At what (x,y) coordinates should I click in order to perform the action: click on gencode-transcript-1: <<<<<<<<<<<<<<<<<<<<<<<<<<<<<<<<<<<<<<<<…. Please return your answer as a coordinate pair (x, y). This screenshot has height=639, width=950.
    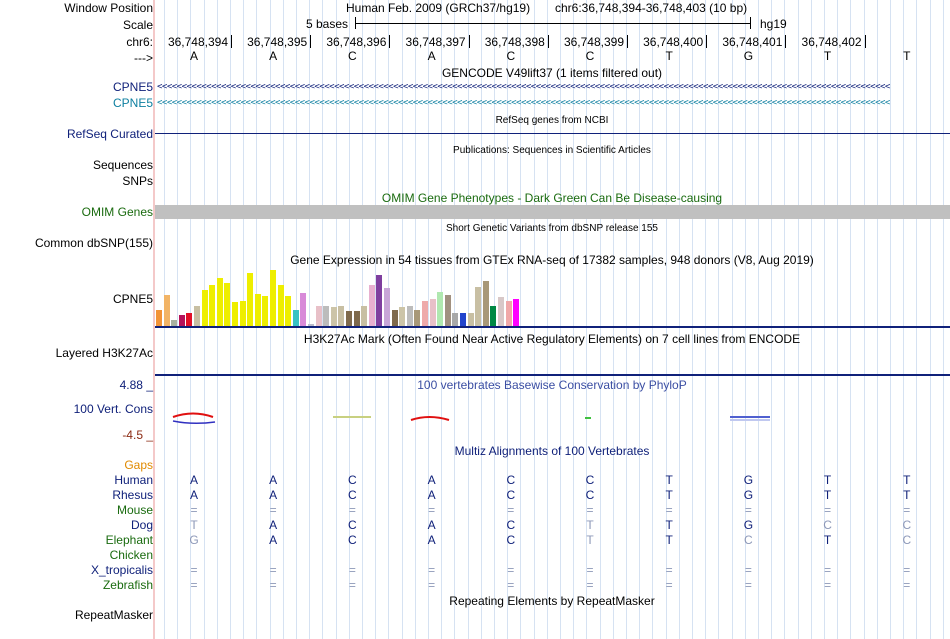
    Looking at the image, I should click on (523, 87).